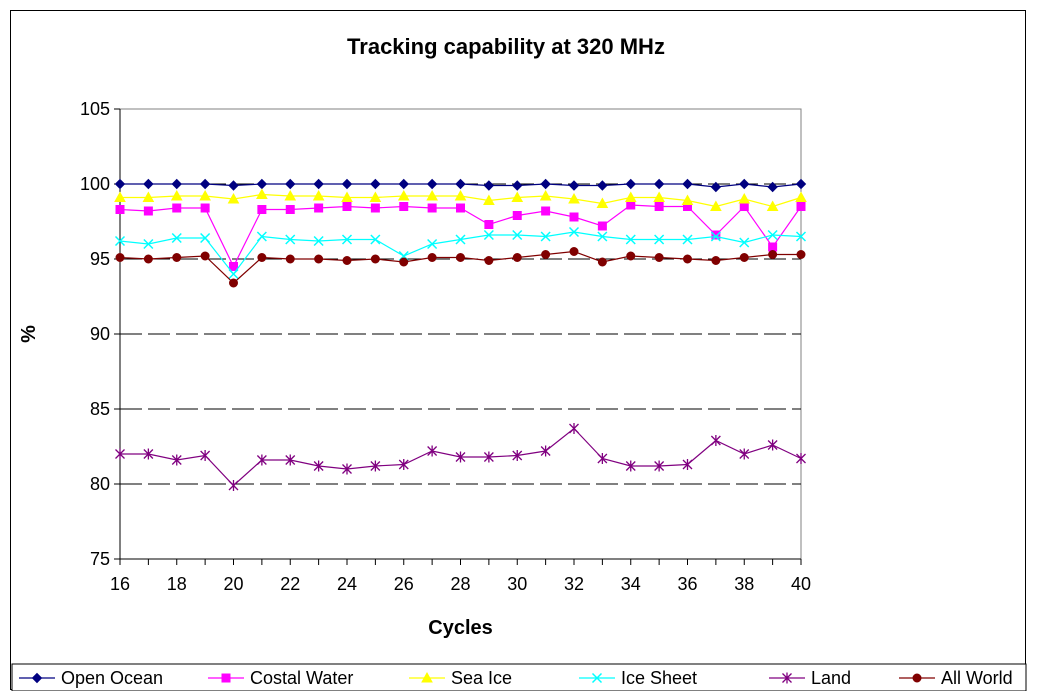 This screenshot has height=697, width=1038. Describe the element at coordinates (744, 584) in the screenshot. I see `x-tick-label: 38` at that location.